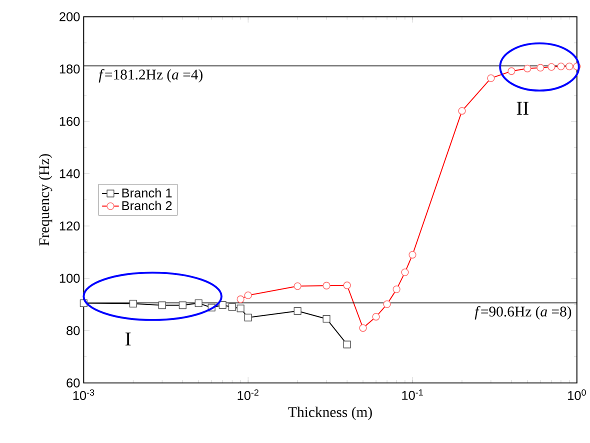 This screenshot has height=443, width=590. Describe the element at coordinates (70, 69) in the screenshot. I see `y-tick-label: 180` at that location.